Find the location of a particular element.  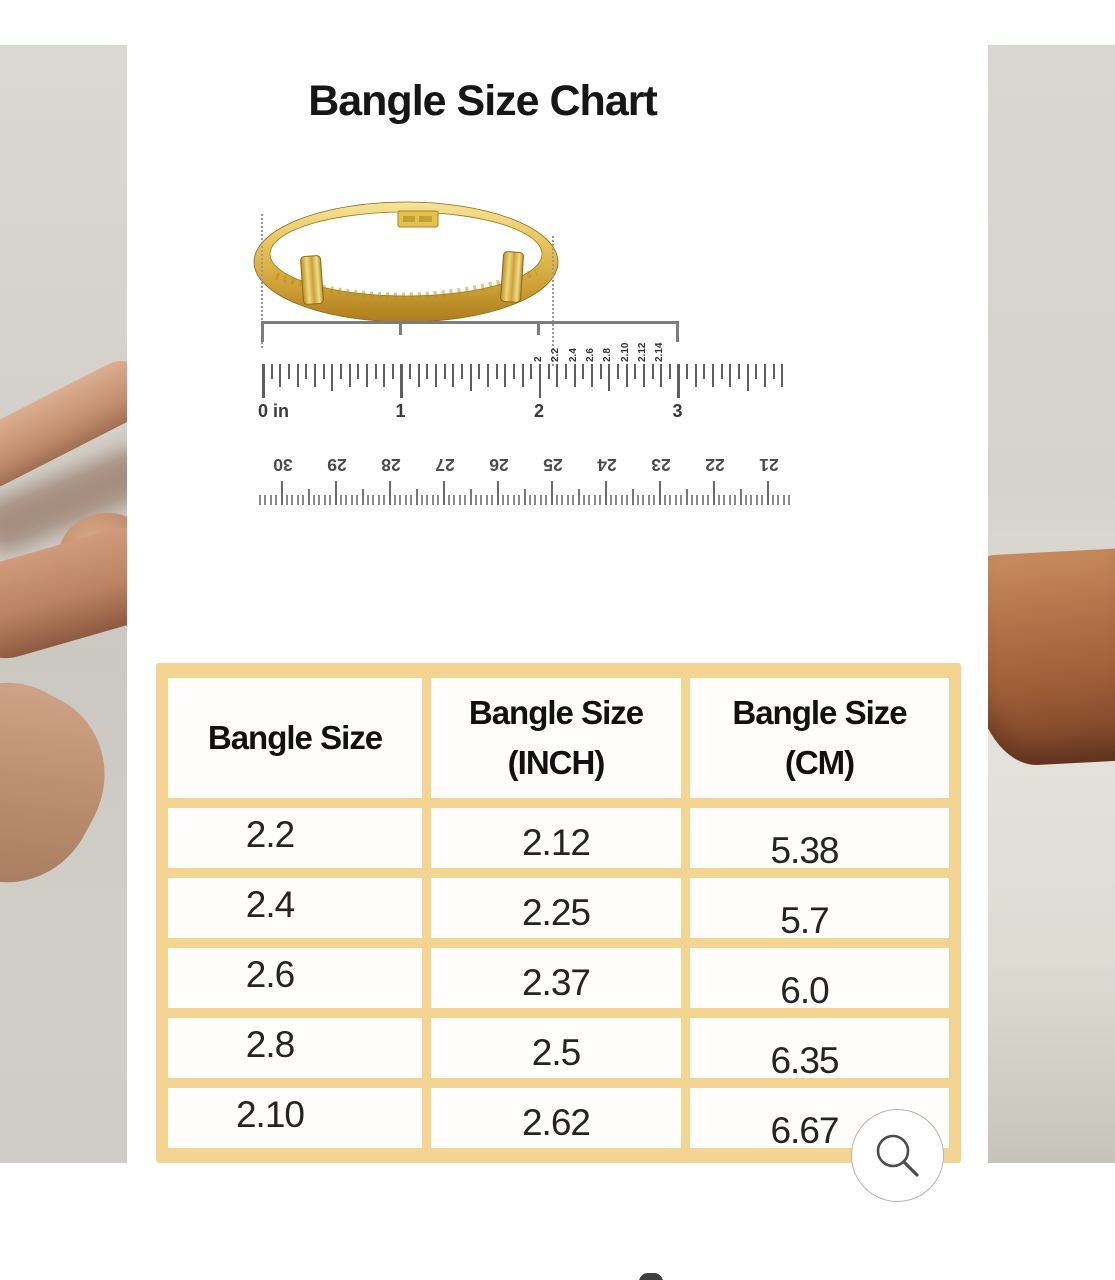

zoom-button is located at coordinates (897, 1155).